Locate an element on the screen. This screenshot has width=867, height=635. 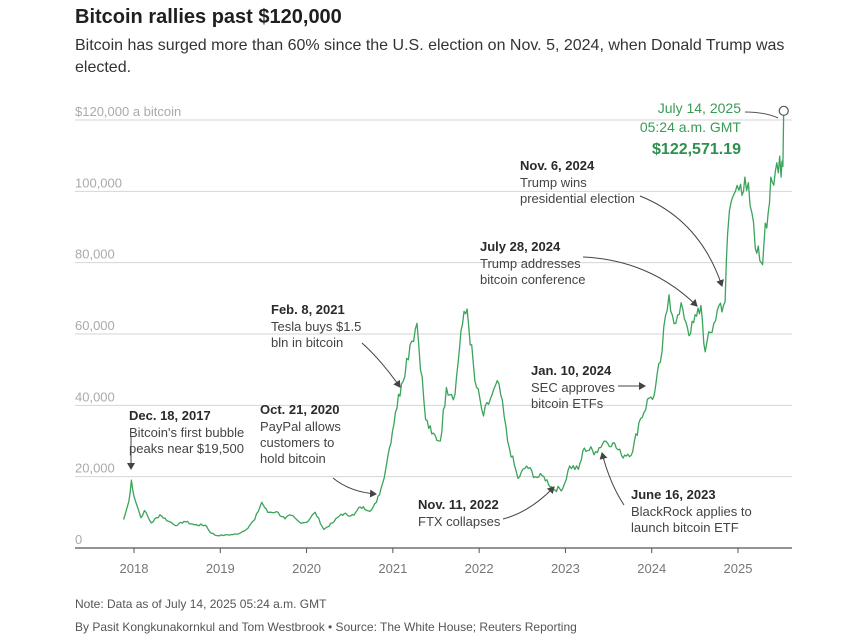
annotation-date: Dec. 18, 2017 is located at coordinates (170, 415).